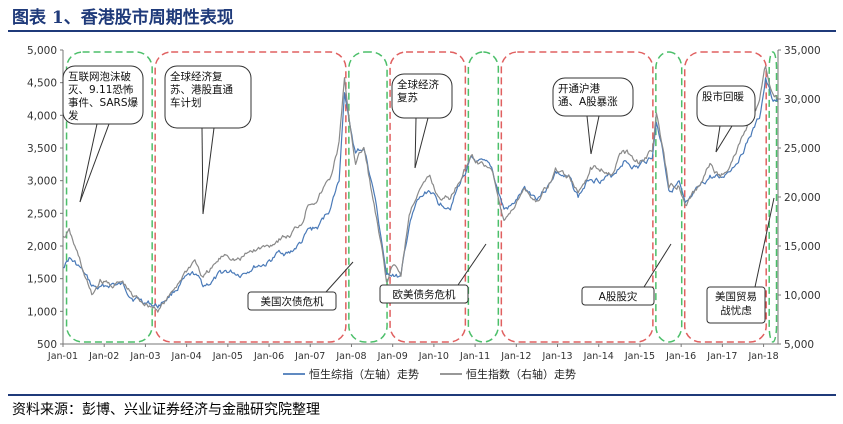 This screenshot has width=843, height=424. What do you see at coordinates (166, 410) in the screenshot?
I see `source-note: 资料来源：彭博、兴业证券经济与金融研究院整理` at bounding box center [166, 410].